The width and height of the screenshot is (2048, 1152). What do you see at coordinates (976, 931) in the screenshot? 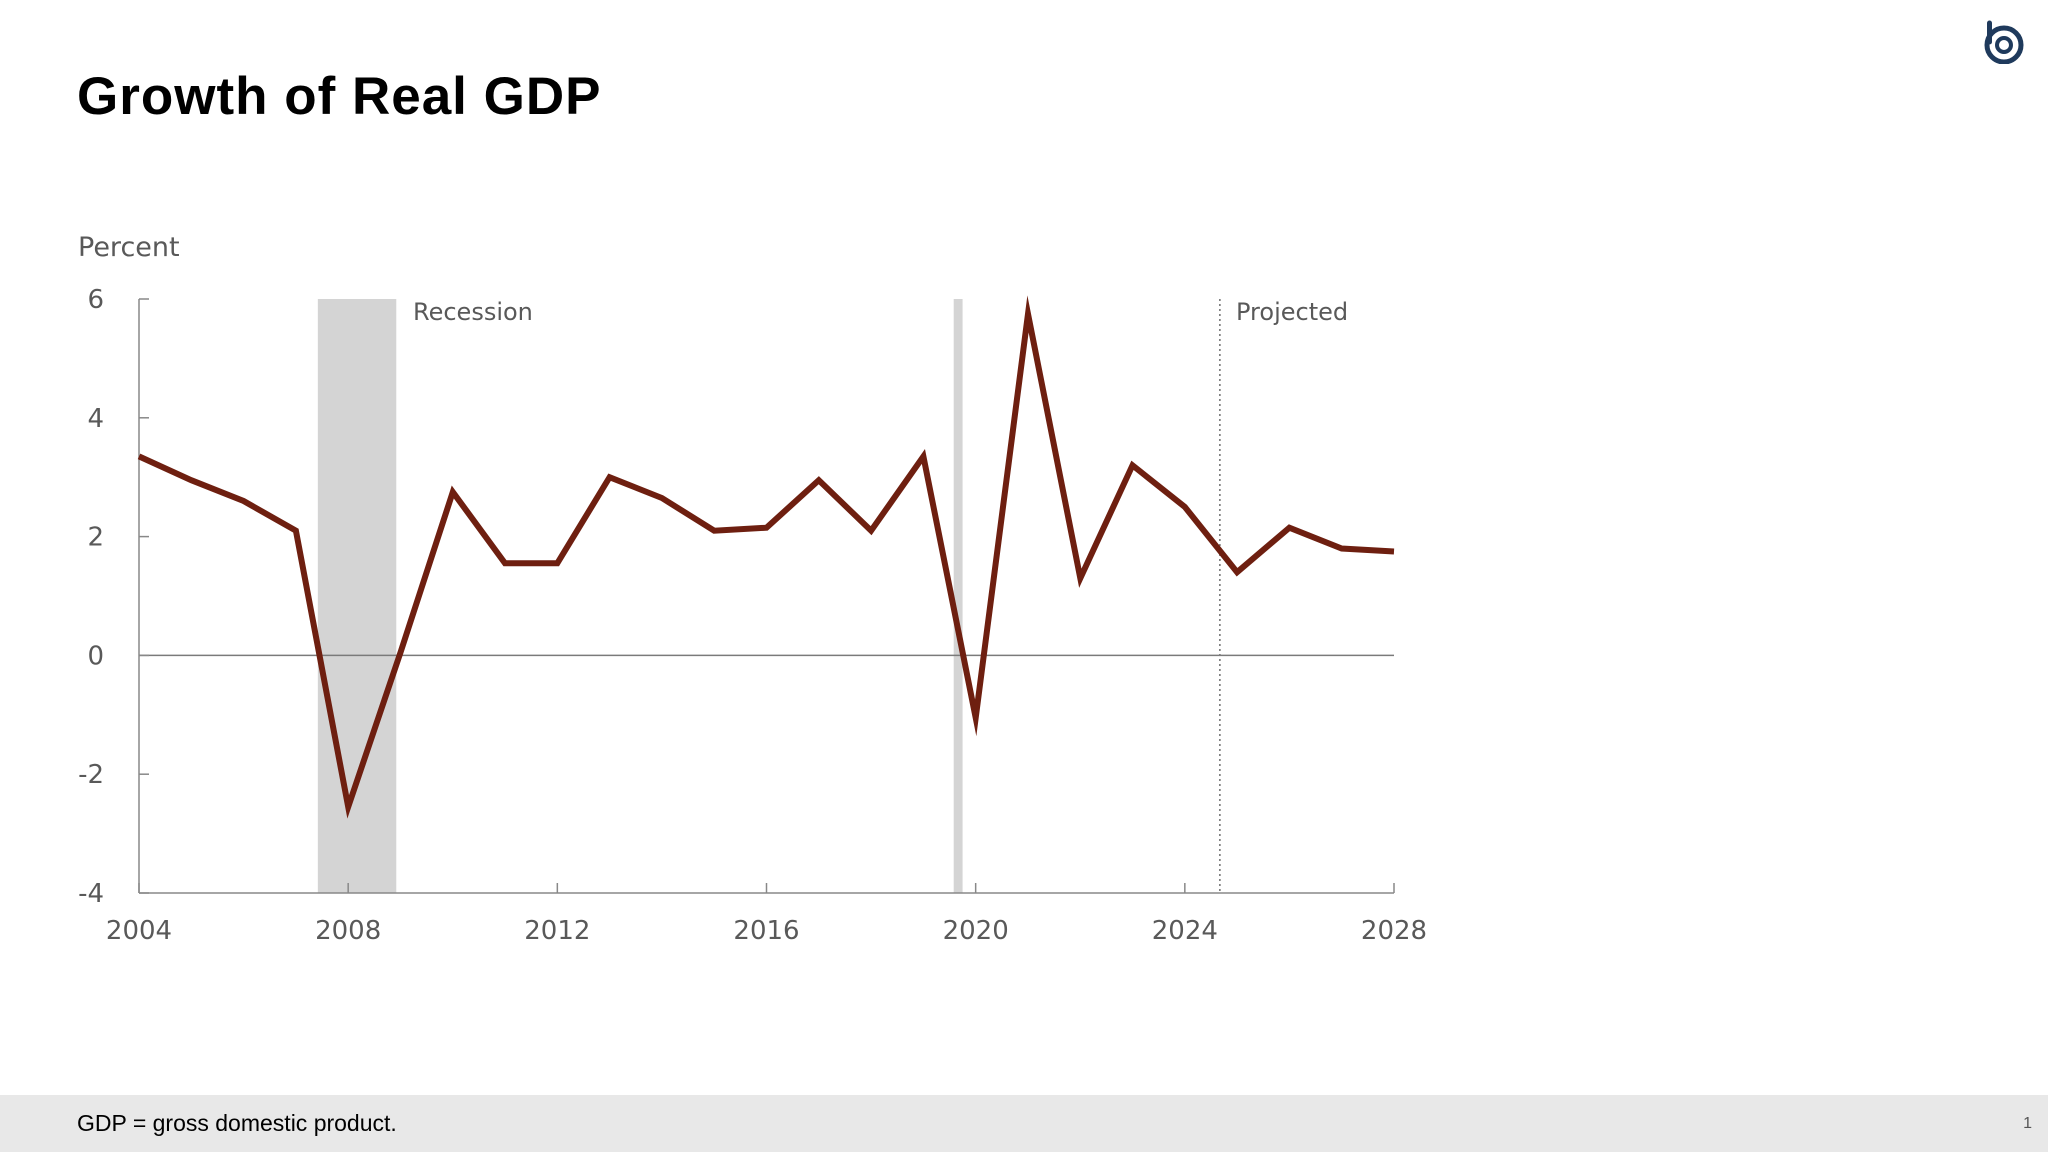
I see `x-tick-label: 2020` at bounding box center [976, 931].